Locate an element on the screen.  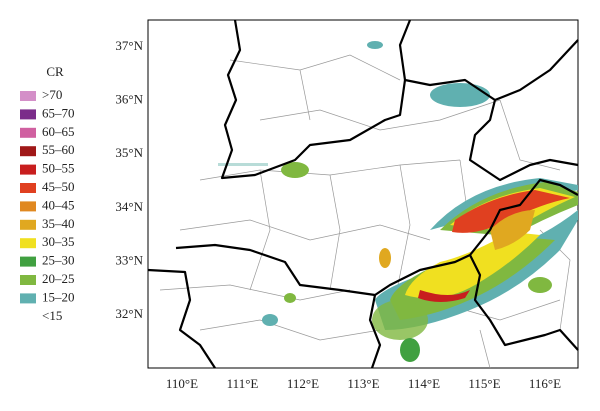
longitude-label: 112°E is located at coordinates (303, 383).